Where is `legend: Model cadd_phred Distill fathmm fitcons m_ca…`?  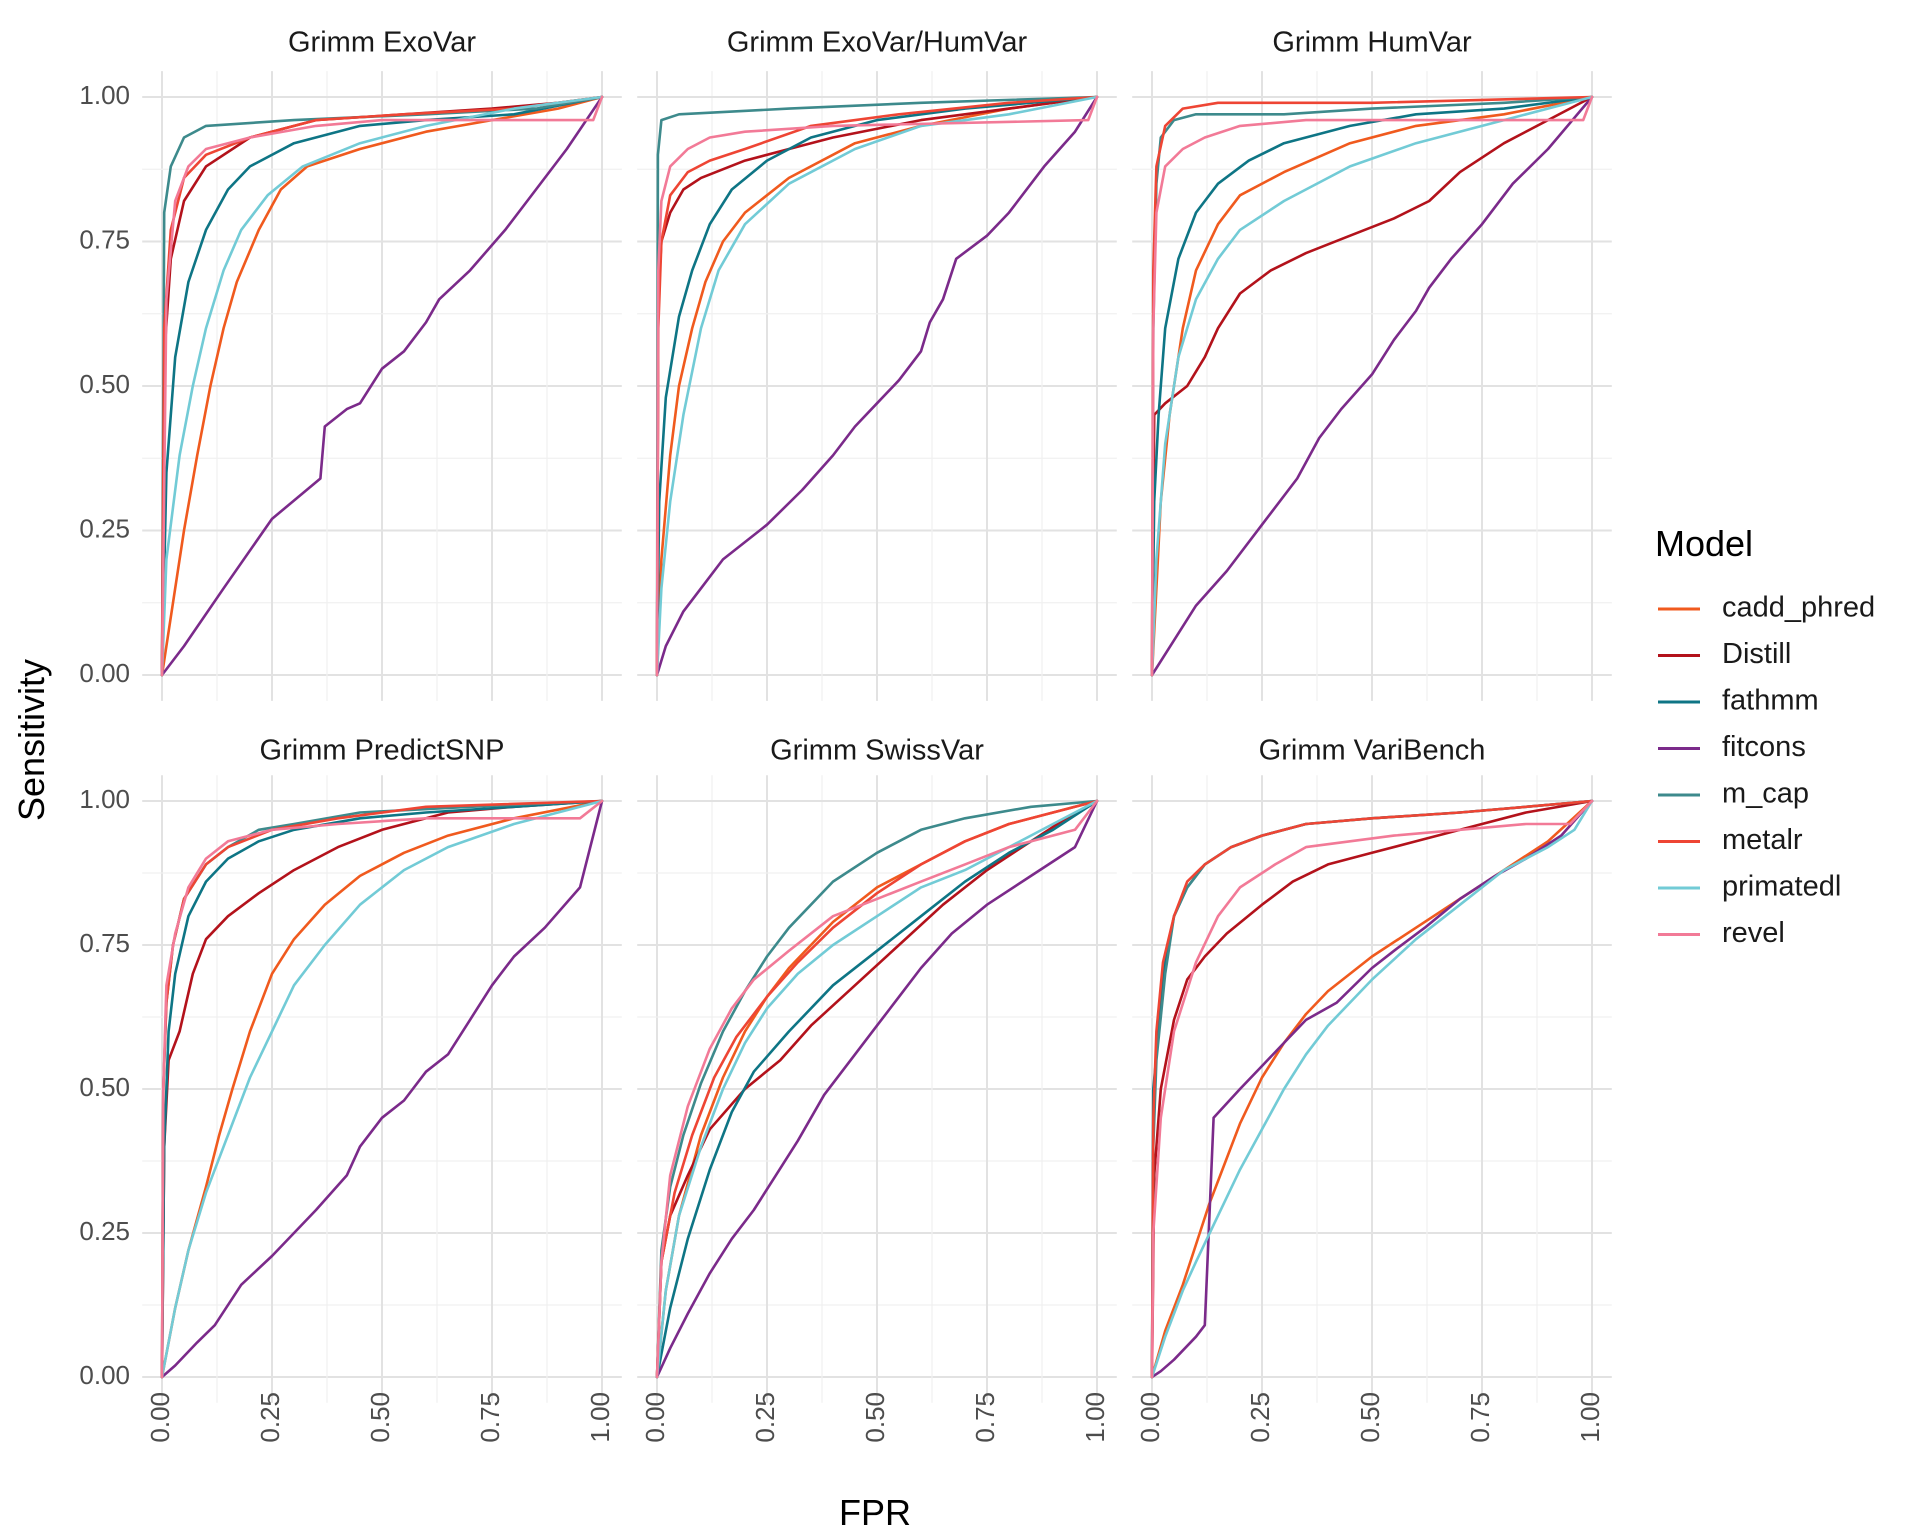 legend: Model cadd_phred Distill fathmm fitcons m_ca… is located at coordinates (1765, 736).